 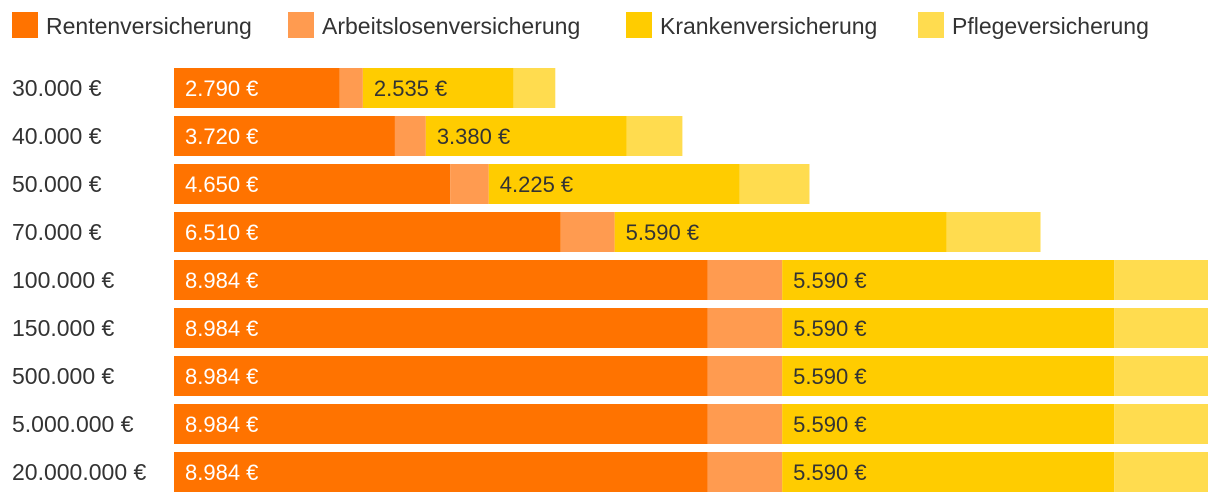 I want to click on data-label-0-4: 8.984 €, so click(x=221, y=280).